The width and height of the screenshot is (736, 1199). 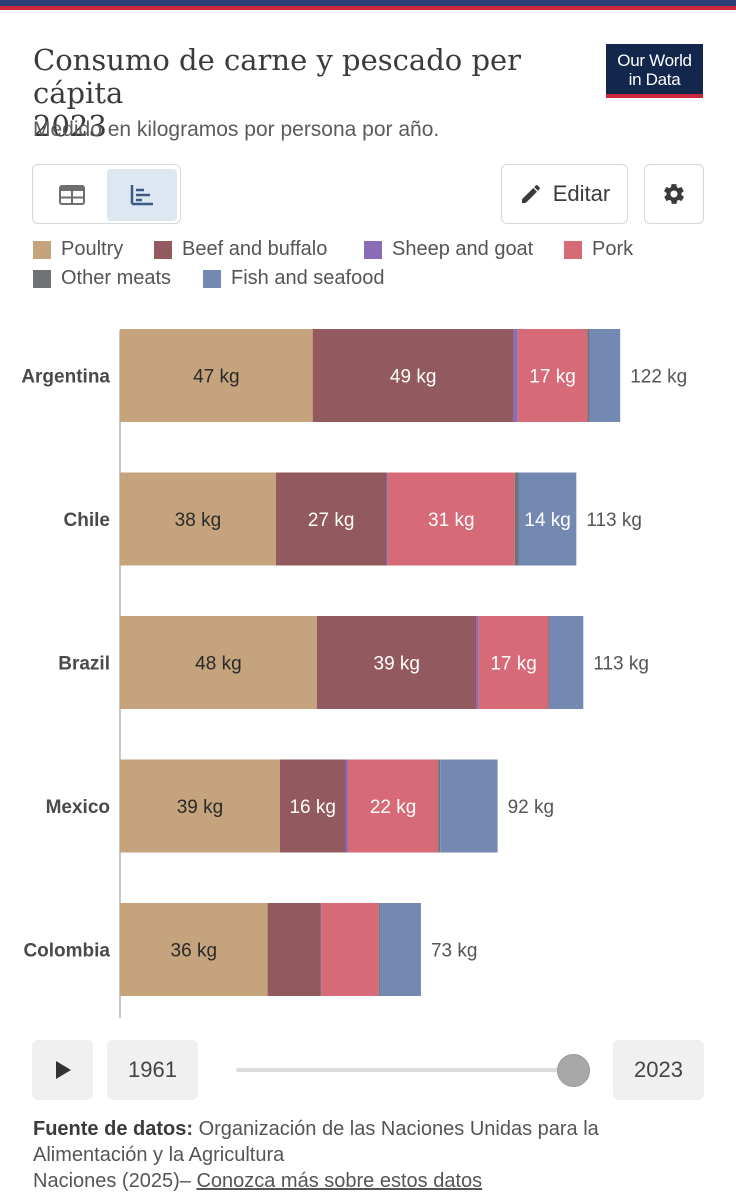 I want to click on segment-label-mexico-beef: 16 kg, so click(x=312, y=807).